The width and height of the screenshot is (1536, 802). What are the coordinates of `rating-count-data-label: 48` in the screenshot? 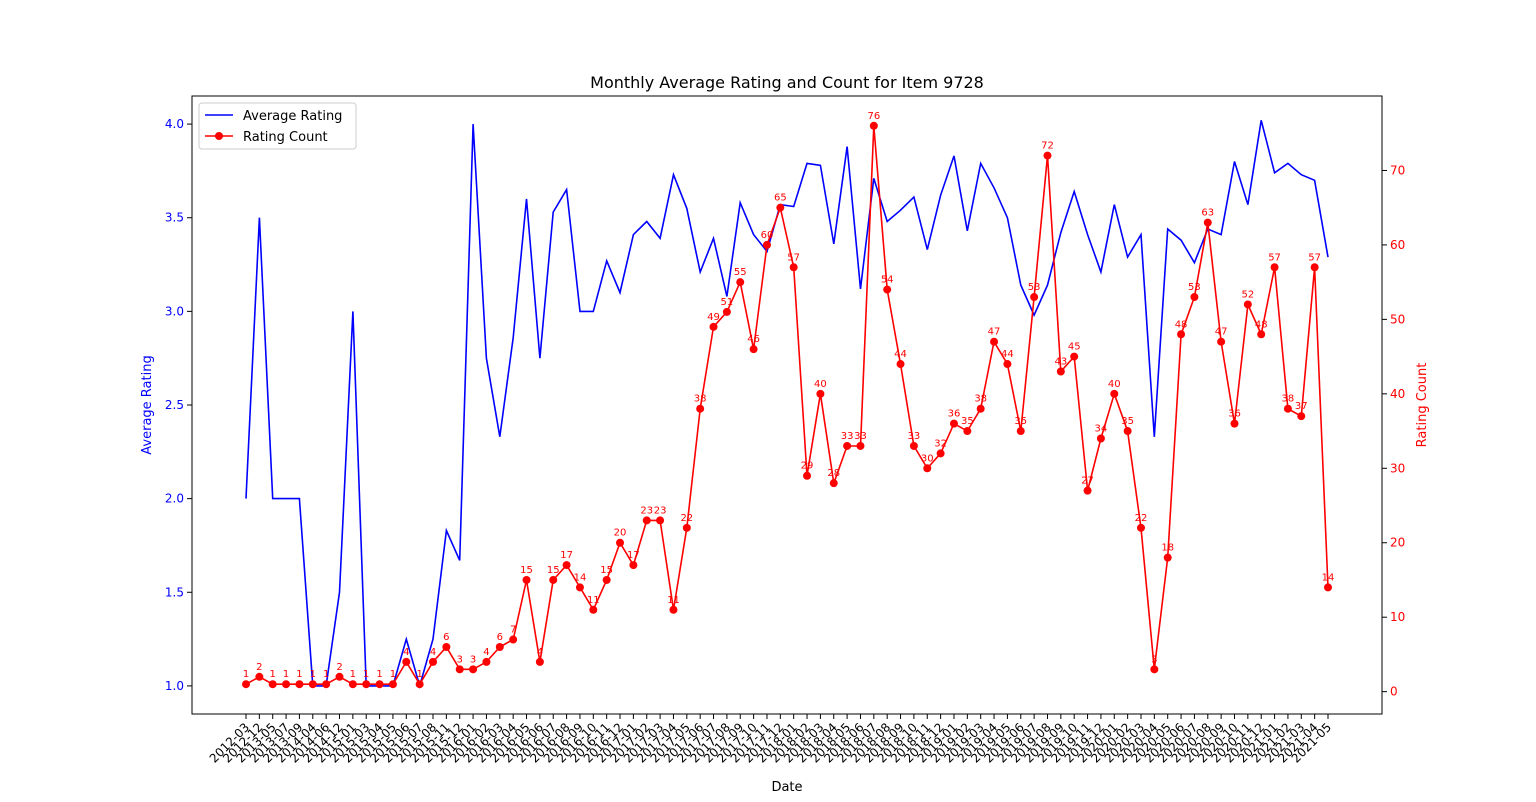 It's located at (1261, 324).